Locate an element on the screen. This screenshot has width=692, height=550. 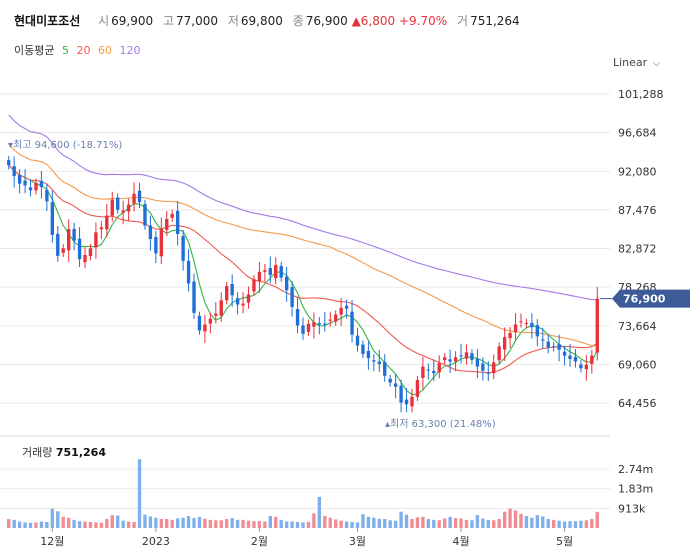
ma-legend: 이동평균 5 20 60 120 is located at coordinates (79, 50).